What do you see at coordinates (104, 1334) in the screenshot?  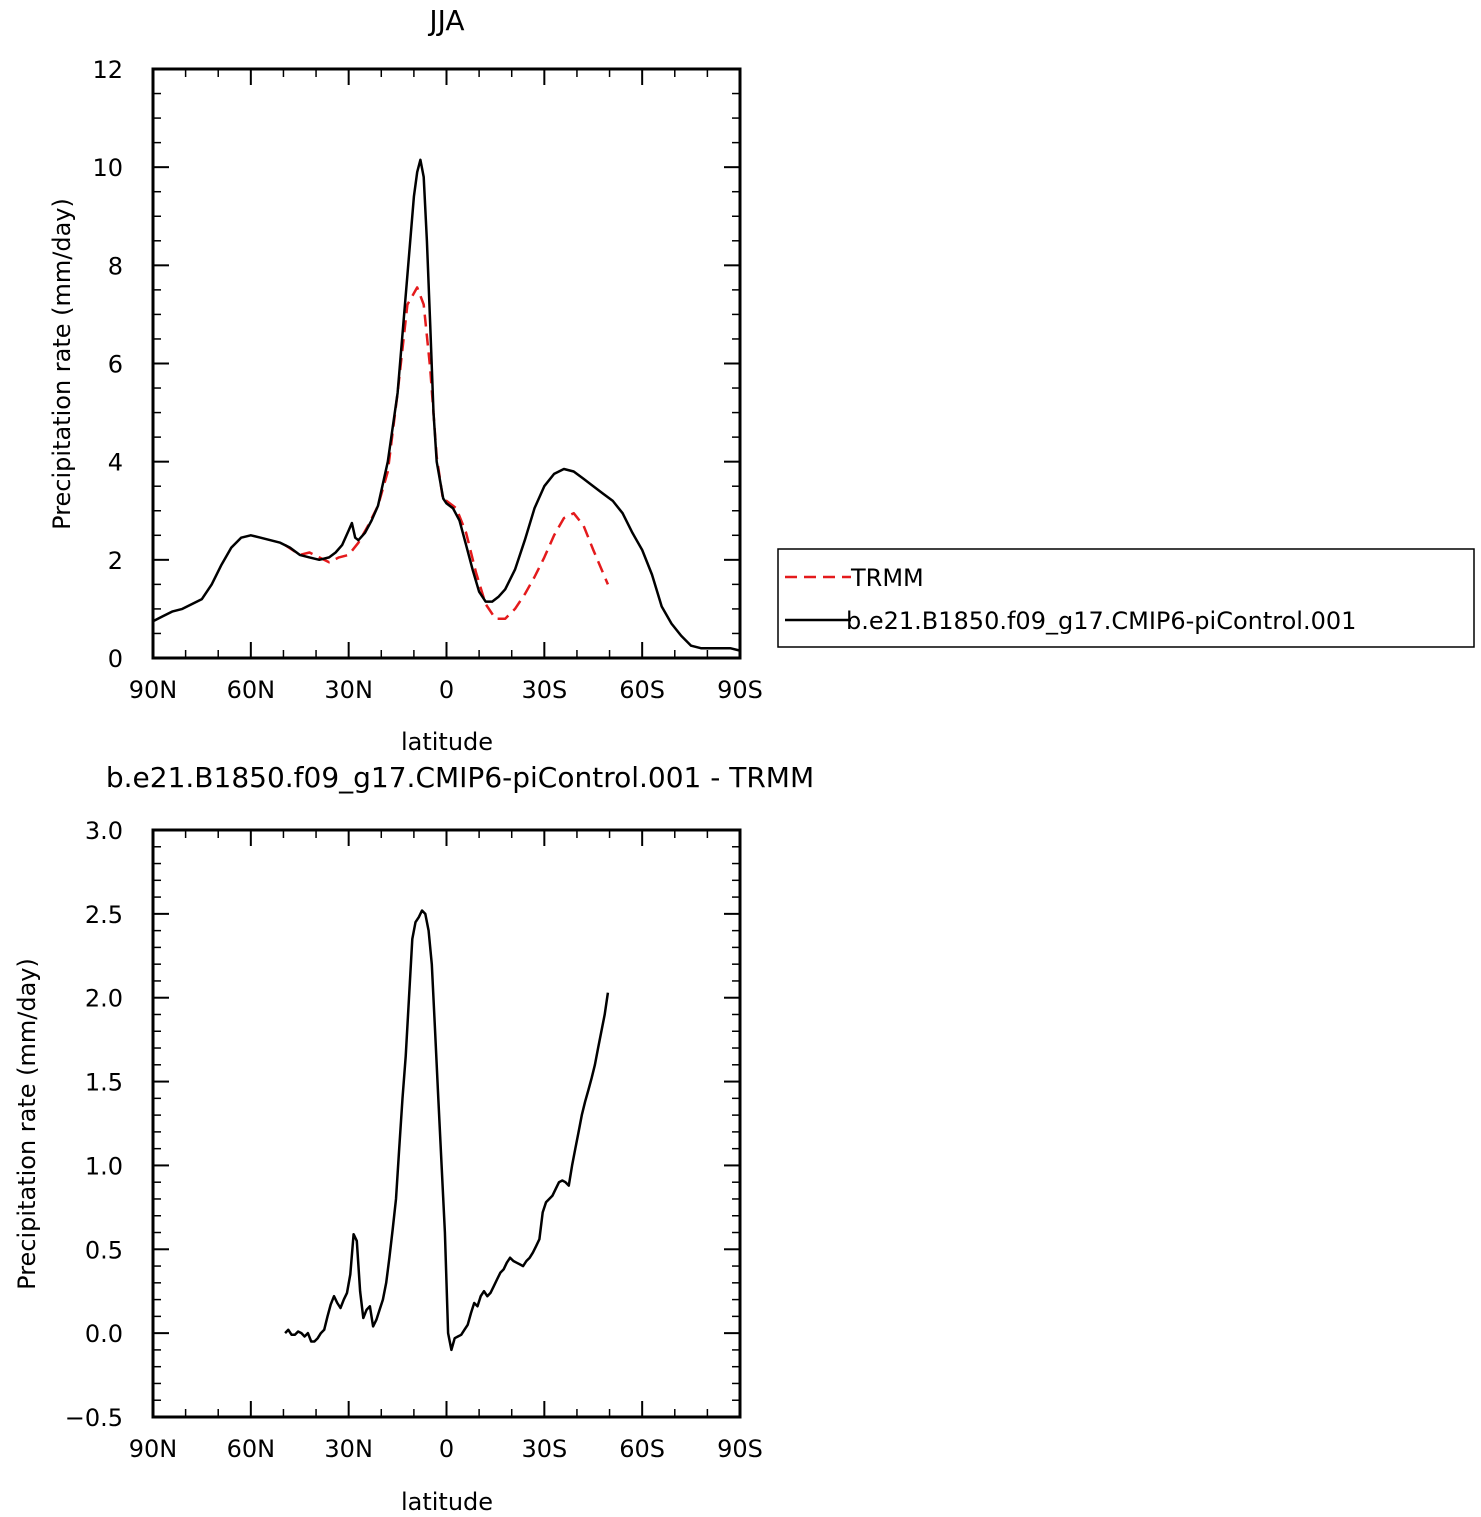 I see `y-tick-label: 0.0` at bounding box center [104, 1334].